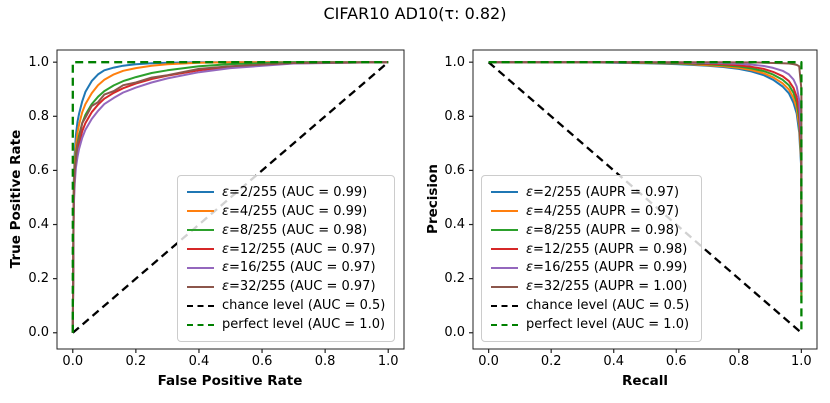  I want to click on legend-entry: ε=32/255 (AUC = 0.97), so click(286, 286).